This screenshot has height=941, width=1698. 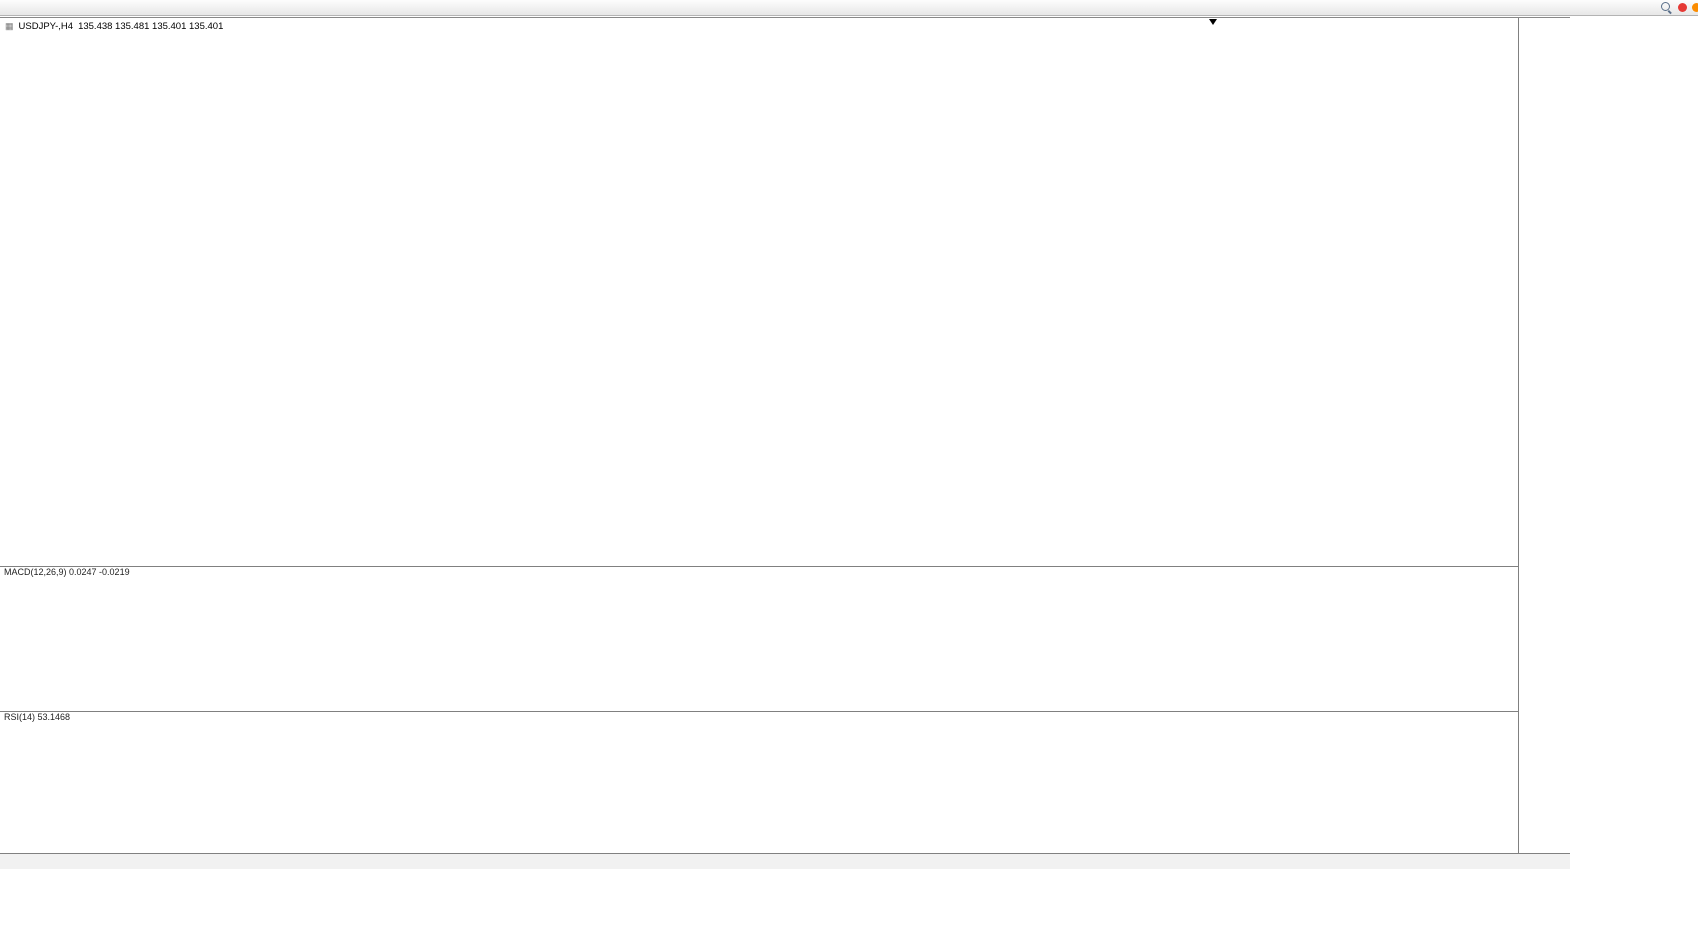 What do you see at coordinates (37, 717) in the screenshot?
I see `rsi-indicator-label: RSI(14) 53.1468` at bounding box center [37, 717].